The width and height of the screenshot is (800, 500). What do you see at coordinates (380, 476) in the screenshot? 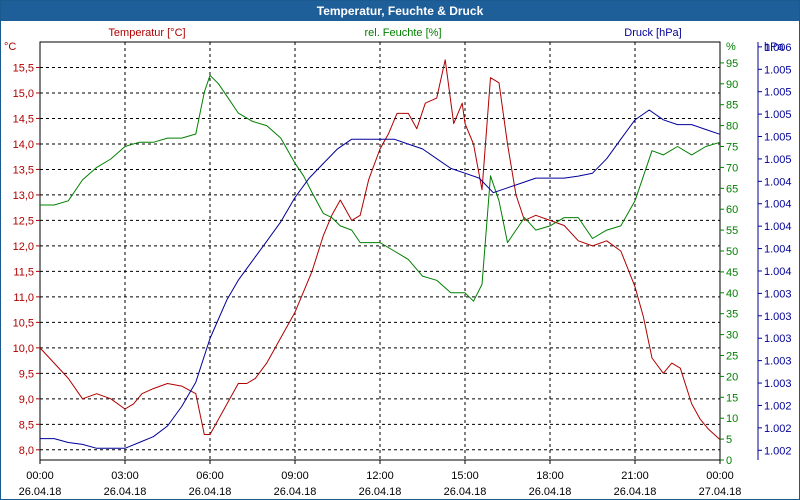
I see `x-tick-time: 12:00` at bounding box center [380, 476].